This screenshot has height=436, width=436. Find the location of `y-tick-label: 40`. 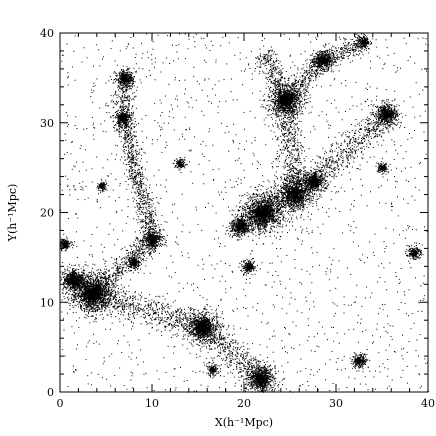

y-tick-label: 40 is located at coordinates (47, 33).